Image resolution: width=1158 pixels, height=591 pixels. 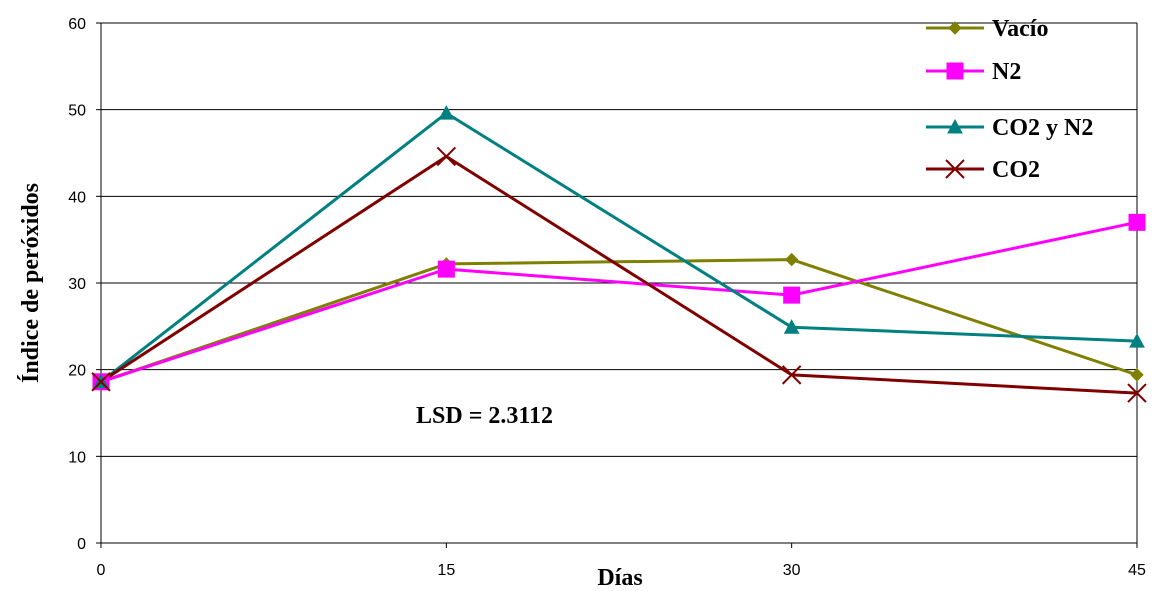 What do you see at coordinates (791, 375) in the screenshot?
I see `data-point-s3-x30` at bounding box center [791, 375].